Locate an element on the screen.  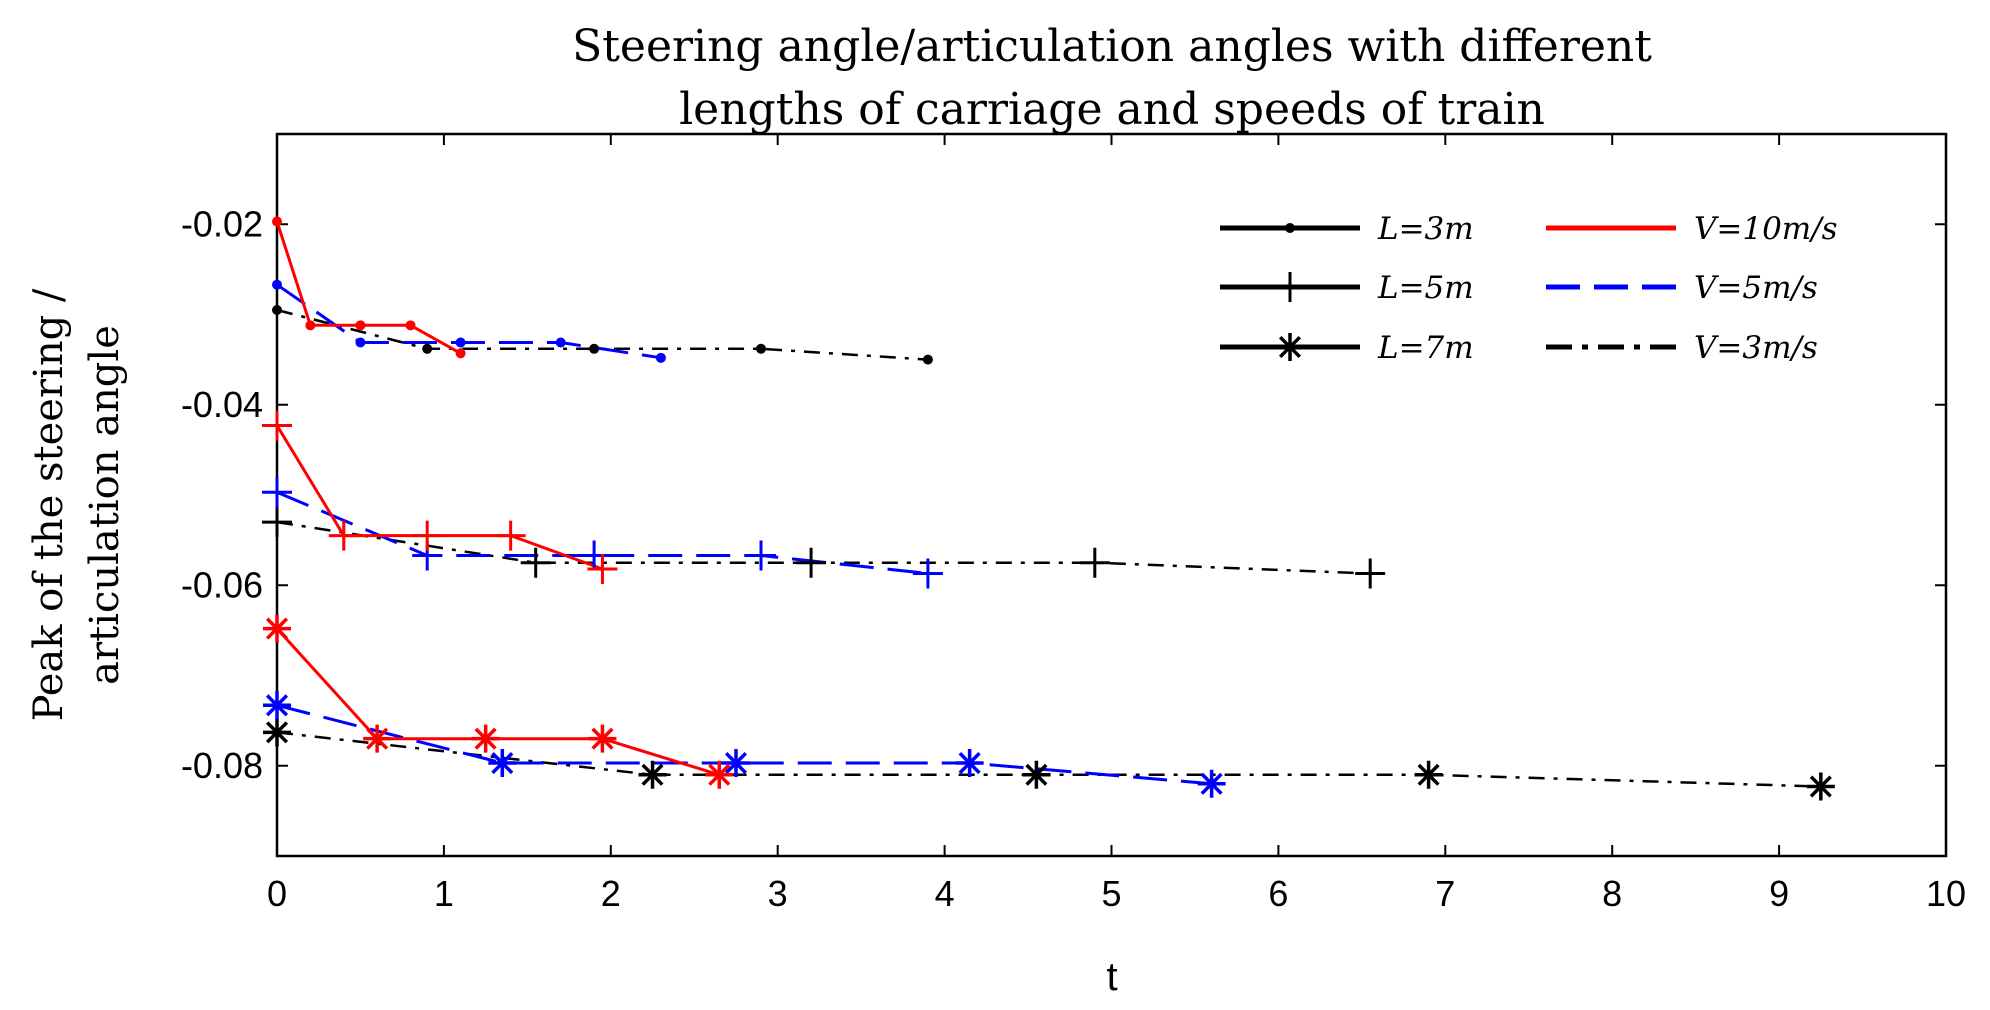
legend-marker-plus-shape is located at coordinates (1290, 287).